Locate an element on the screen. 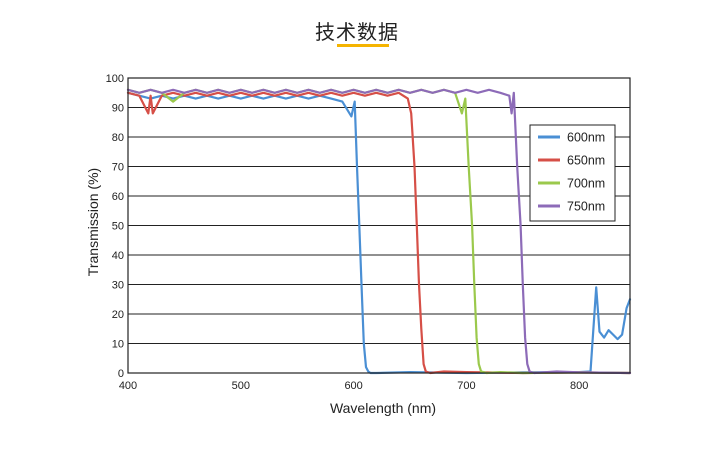 The height and width of the screenshot is (451, 714). x-tick-label: 400 is located at coordinates (128, 386).